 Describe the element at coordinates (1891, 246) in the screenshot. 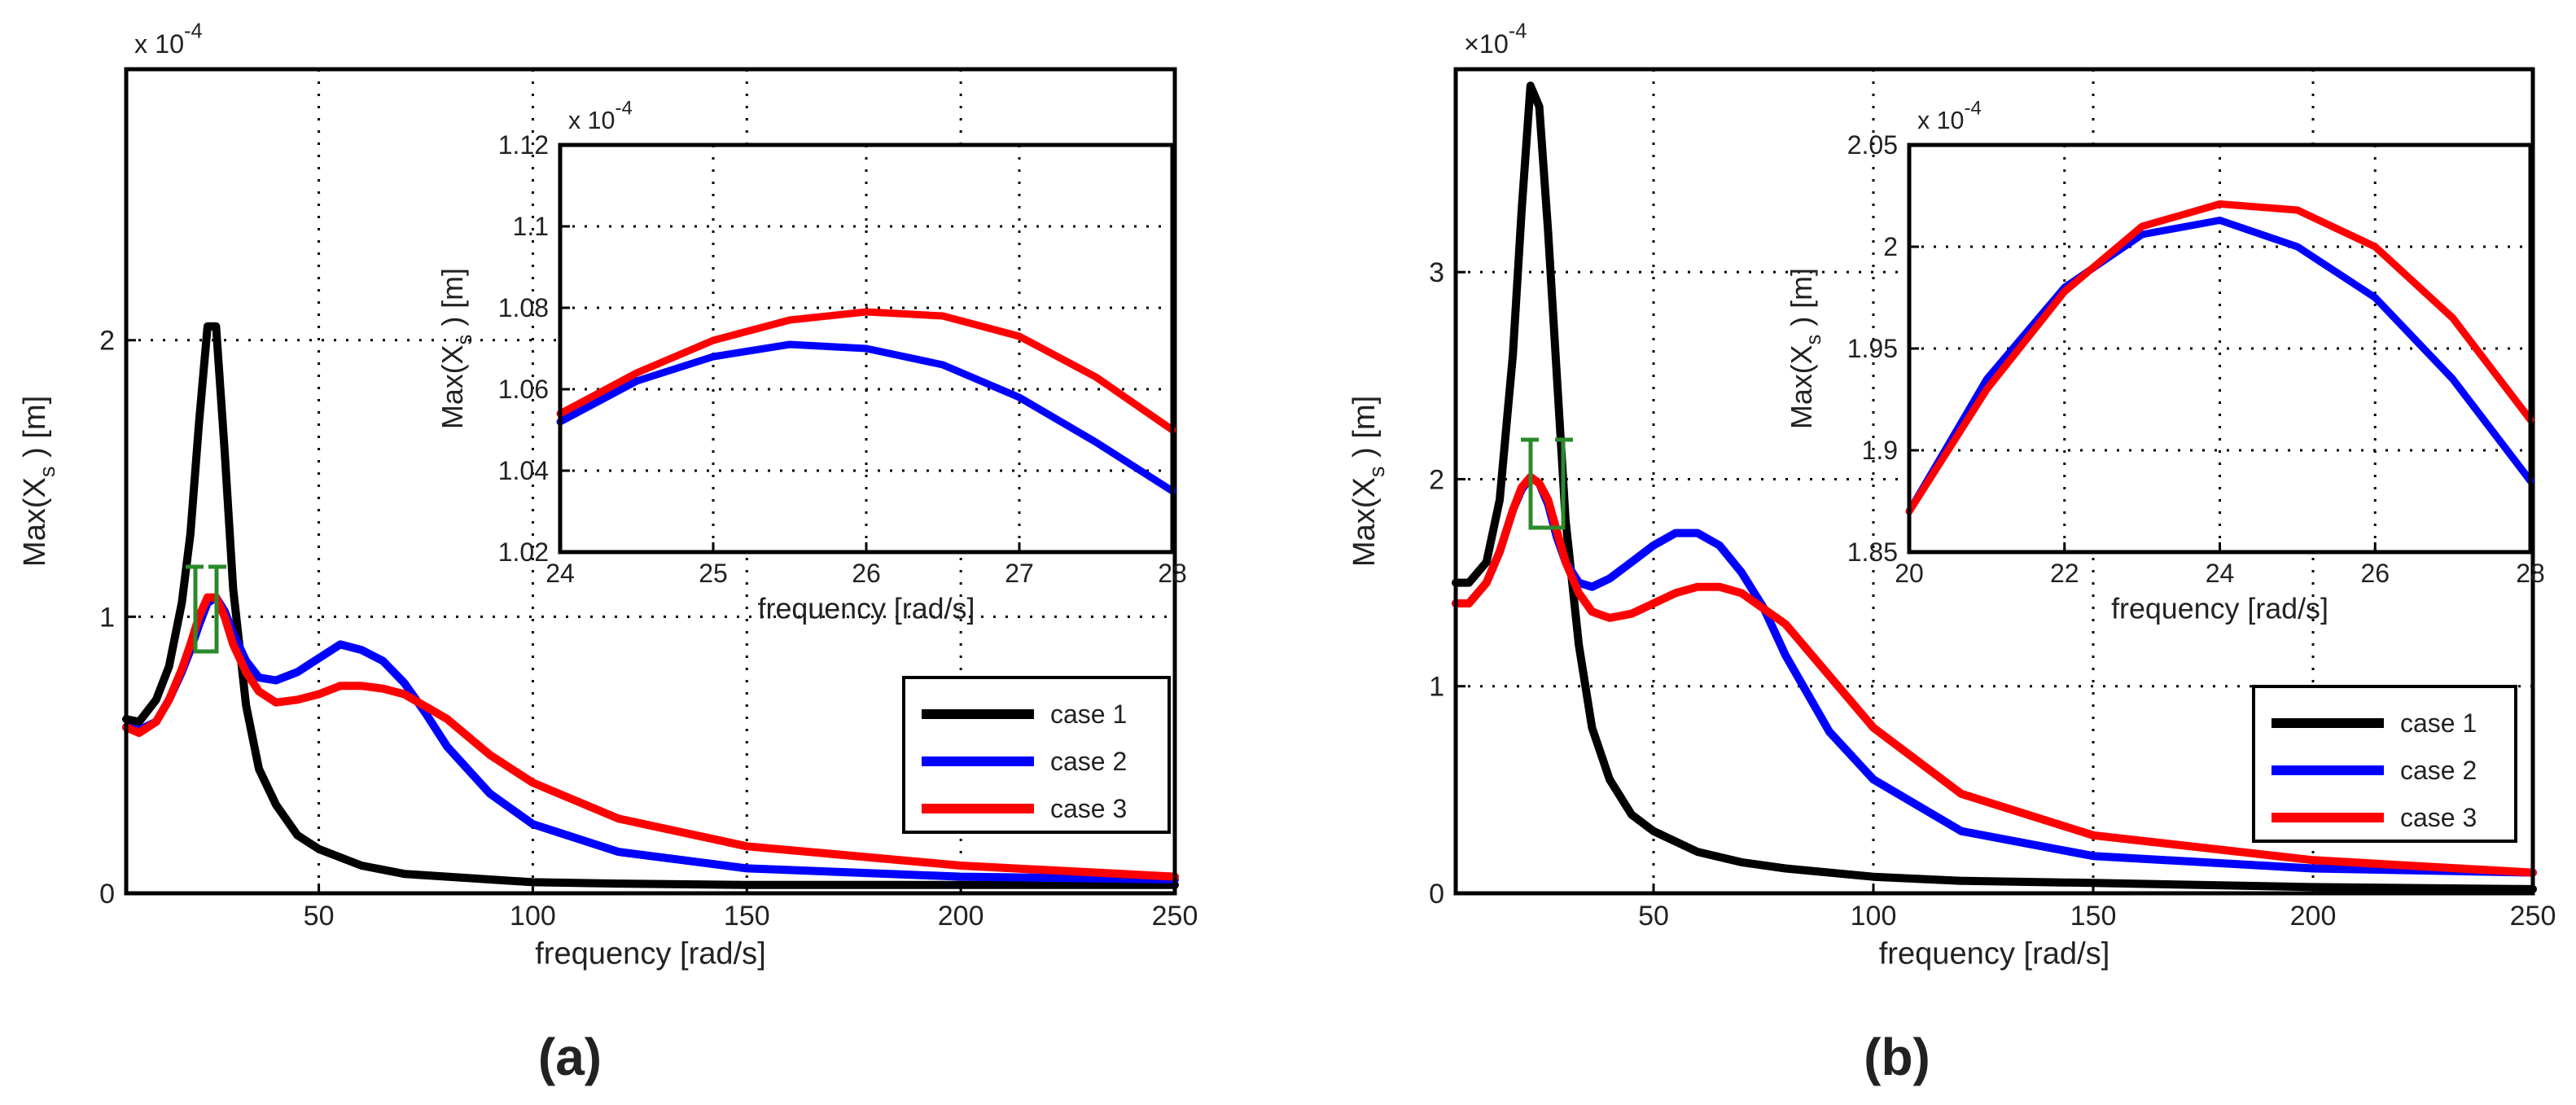

I see `panel-b-inset-ytick-label-3: 2` at that location.